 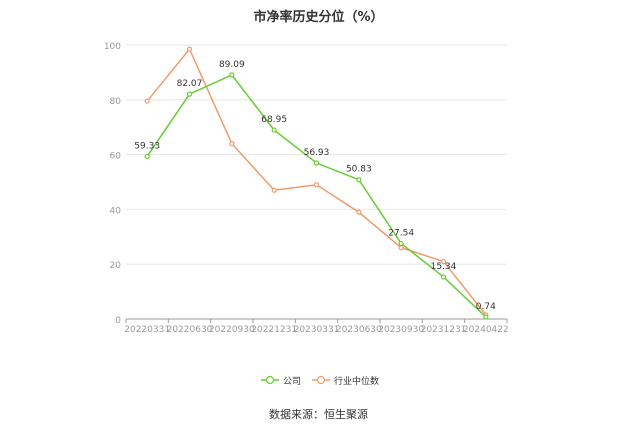 I want to click on data-label: 59.33, so click(x=147, y=146).